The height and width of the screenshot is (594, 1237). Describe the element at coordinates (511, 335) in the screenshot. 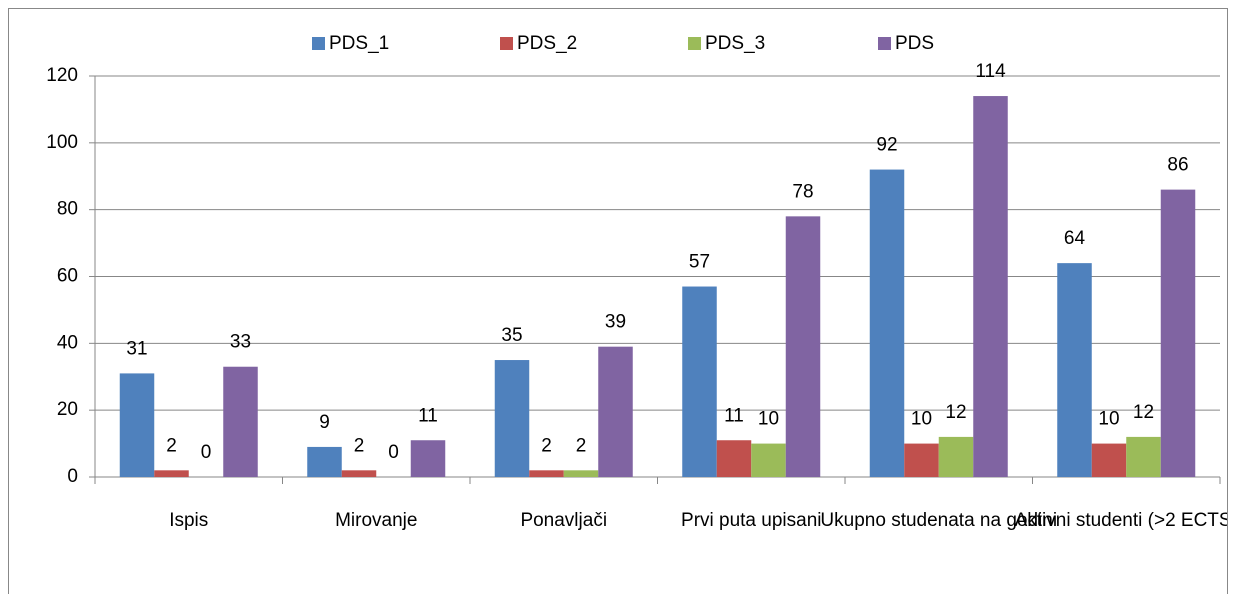

I see `value-label: 35` at that location.